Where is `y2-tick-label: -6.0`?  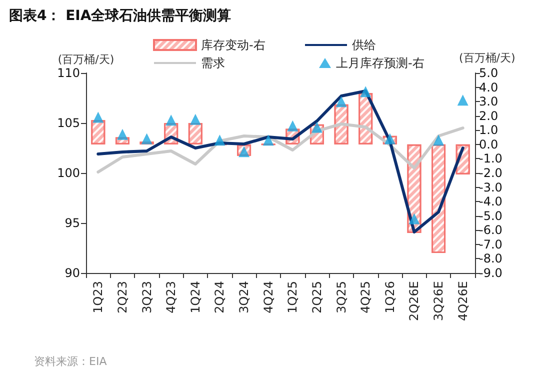 y2-tick-label: -6.0 is located at coordinates (490, 230).